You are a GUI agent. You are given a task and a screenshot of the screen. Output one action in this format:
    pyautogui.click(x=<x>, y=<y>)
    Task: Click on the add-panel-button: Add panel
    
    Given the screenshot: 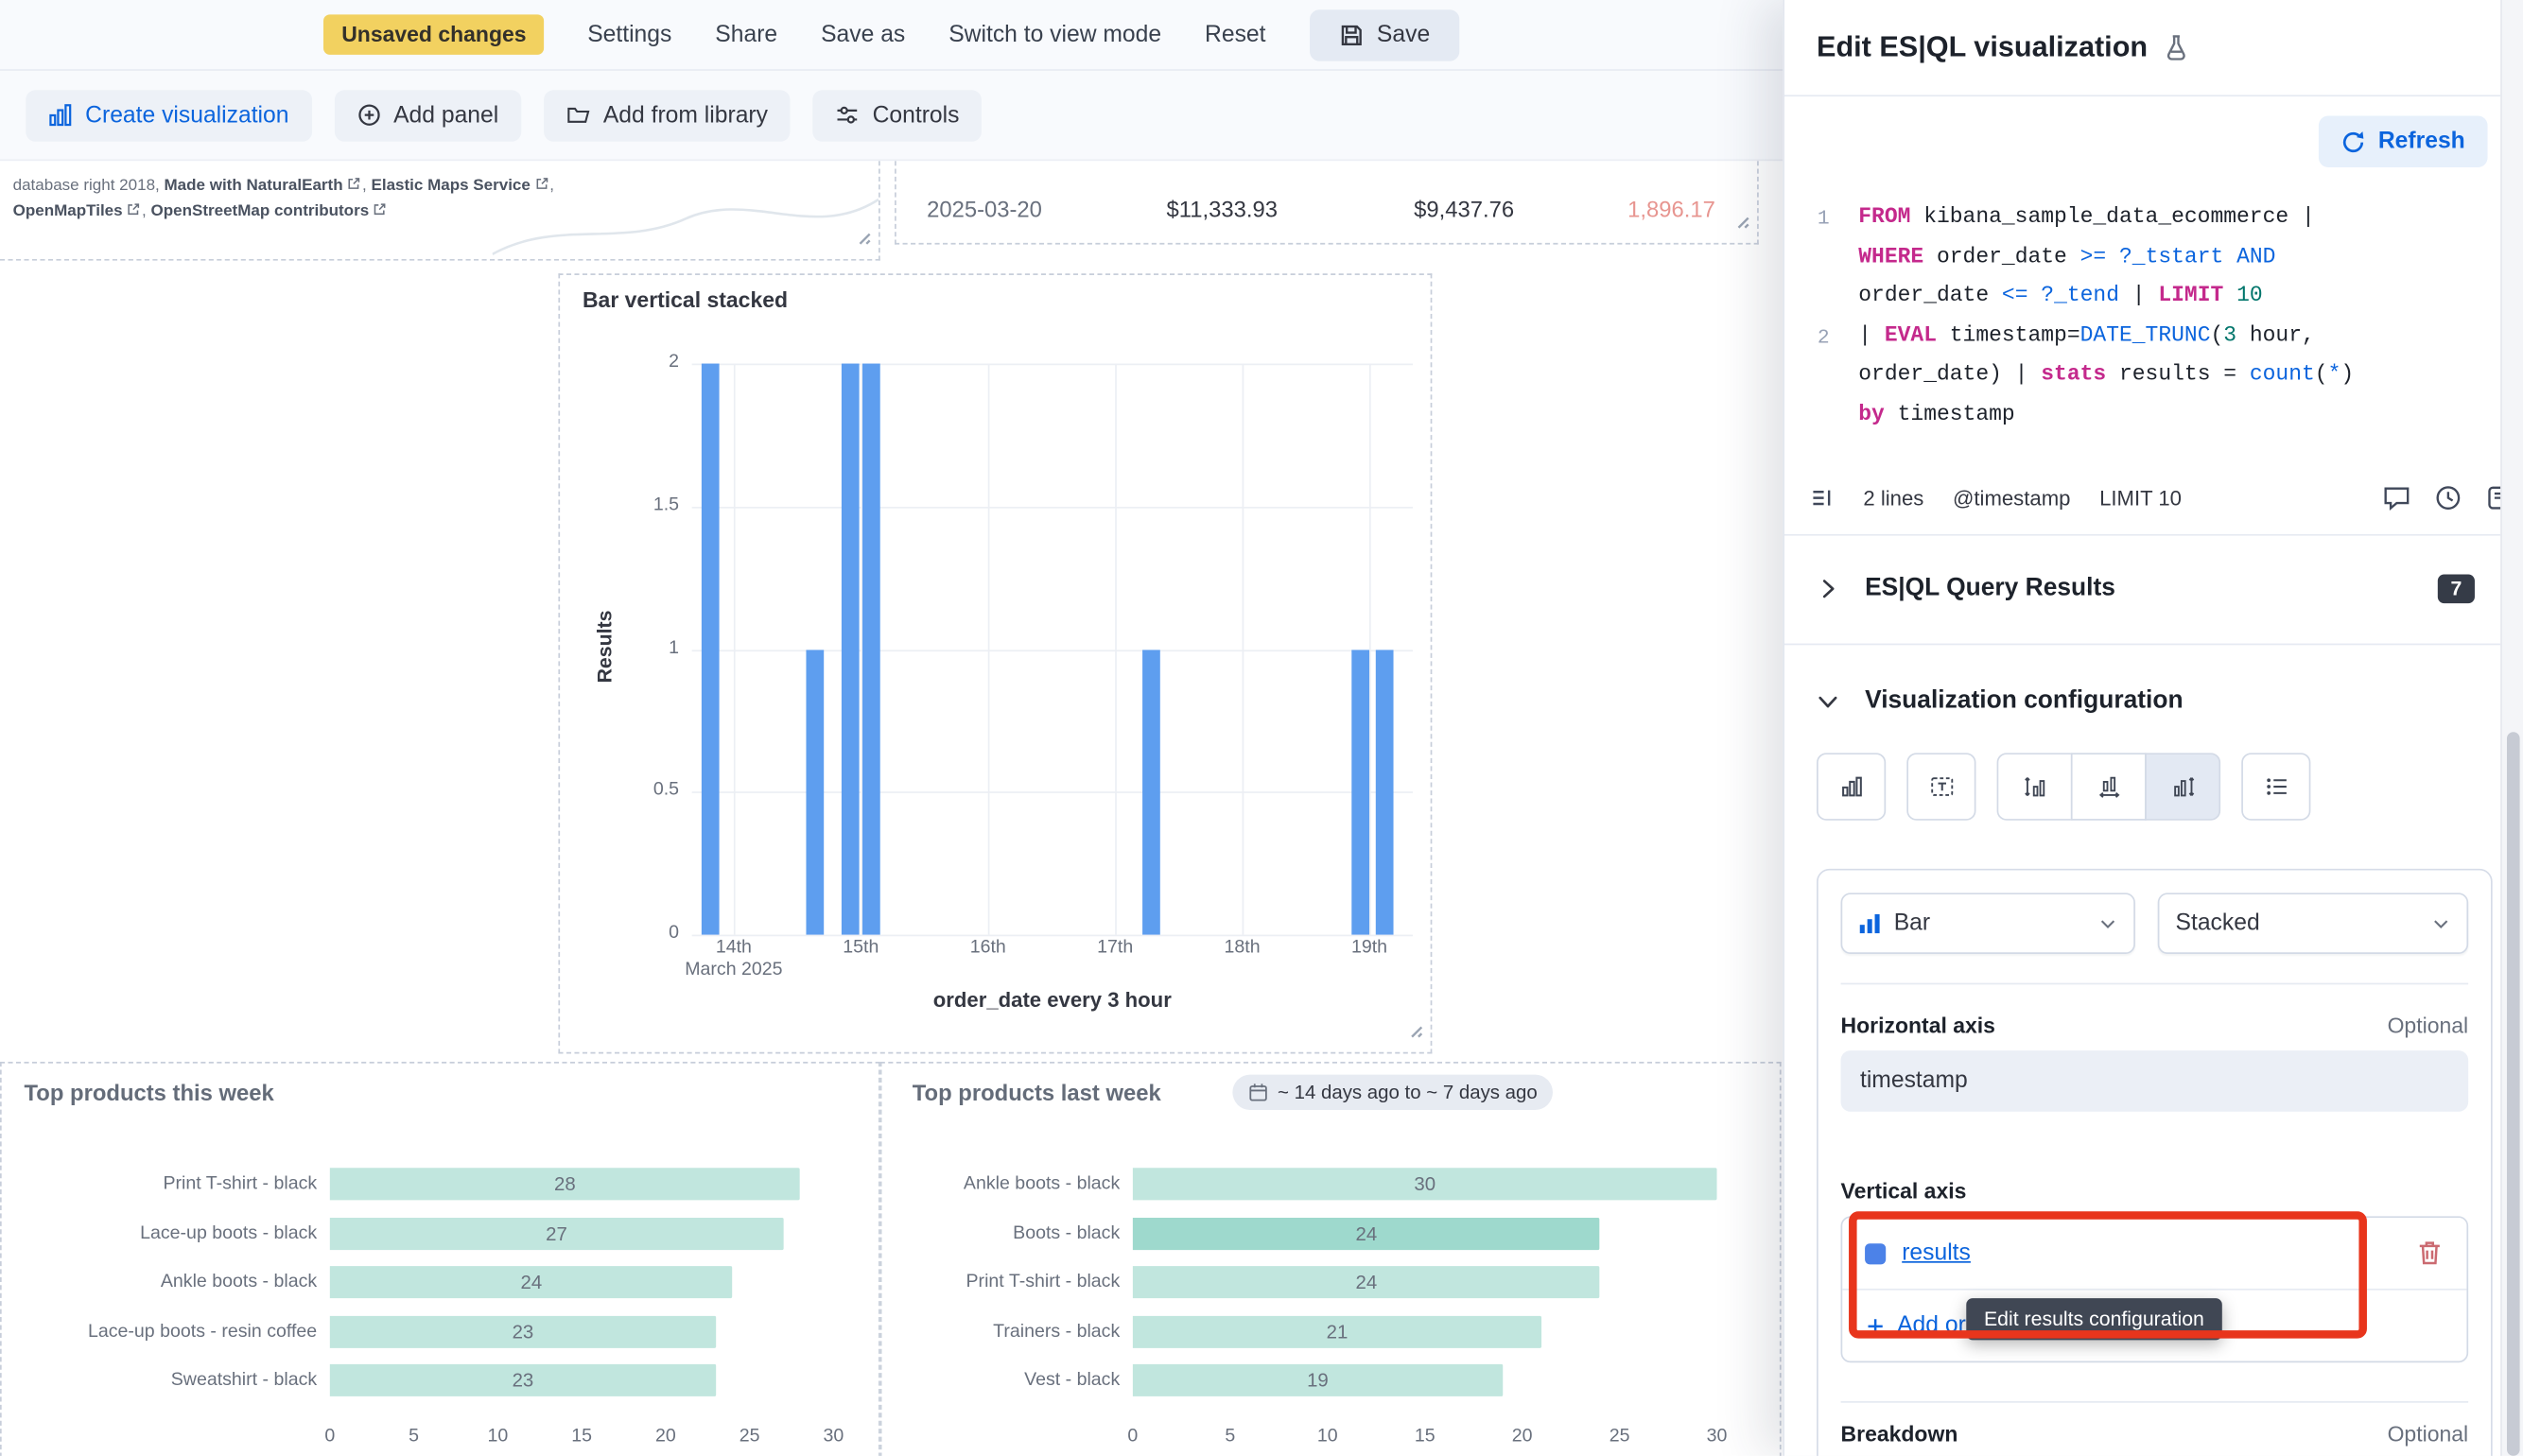 What is the action you would take?
    pyautogui.click(x=428, y=115)
    